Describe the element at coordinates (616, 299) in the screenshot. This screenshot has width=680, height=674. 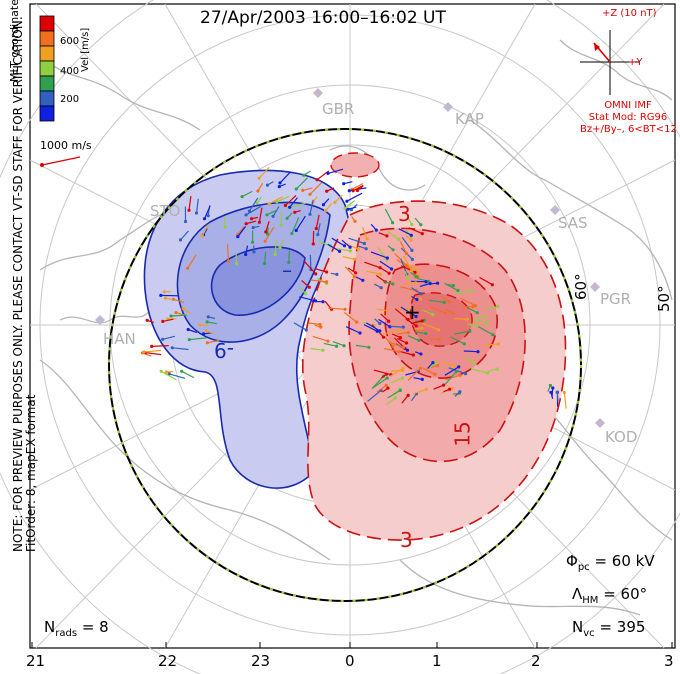
I see `station-pgr: PGR` at that location.